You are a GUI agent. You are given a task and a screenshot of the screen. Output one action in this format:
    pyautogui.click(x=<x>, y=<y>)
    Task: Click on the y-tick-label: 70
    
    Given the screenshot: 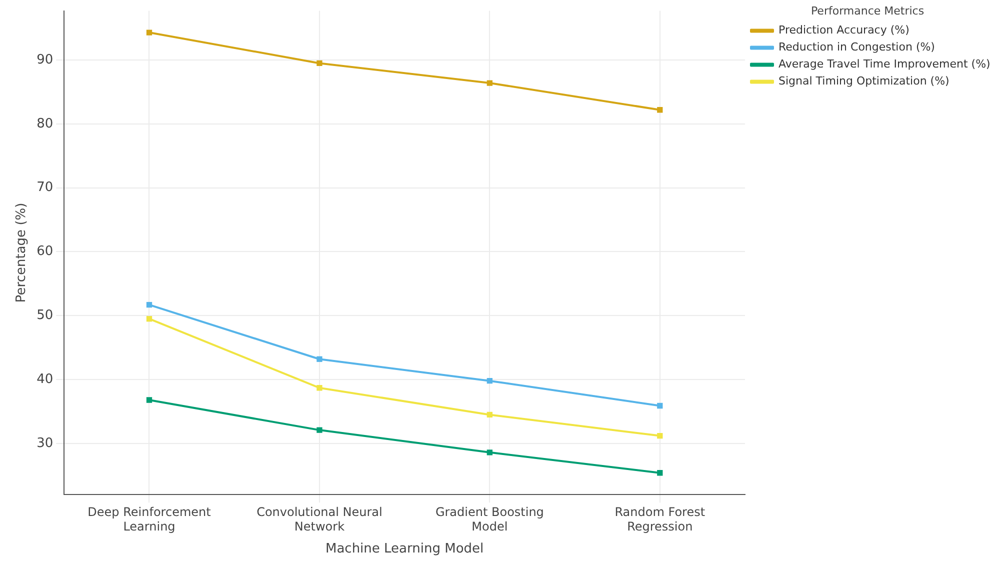 What is the action you would take?
    pyautogui.click(x=45, y=188)
    